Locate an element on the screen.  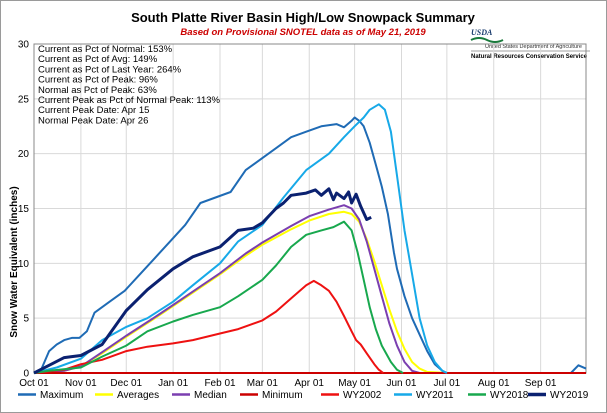
agency-name: Natural Resources Conservation Service is located at coordinates (529, 57).